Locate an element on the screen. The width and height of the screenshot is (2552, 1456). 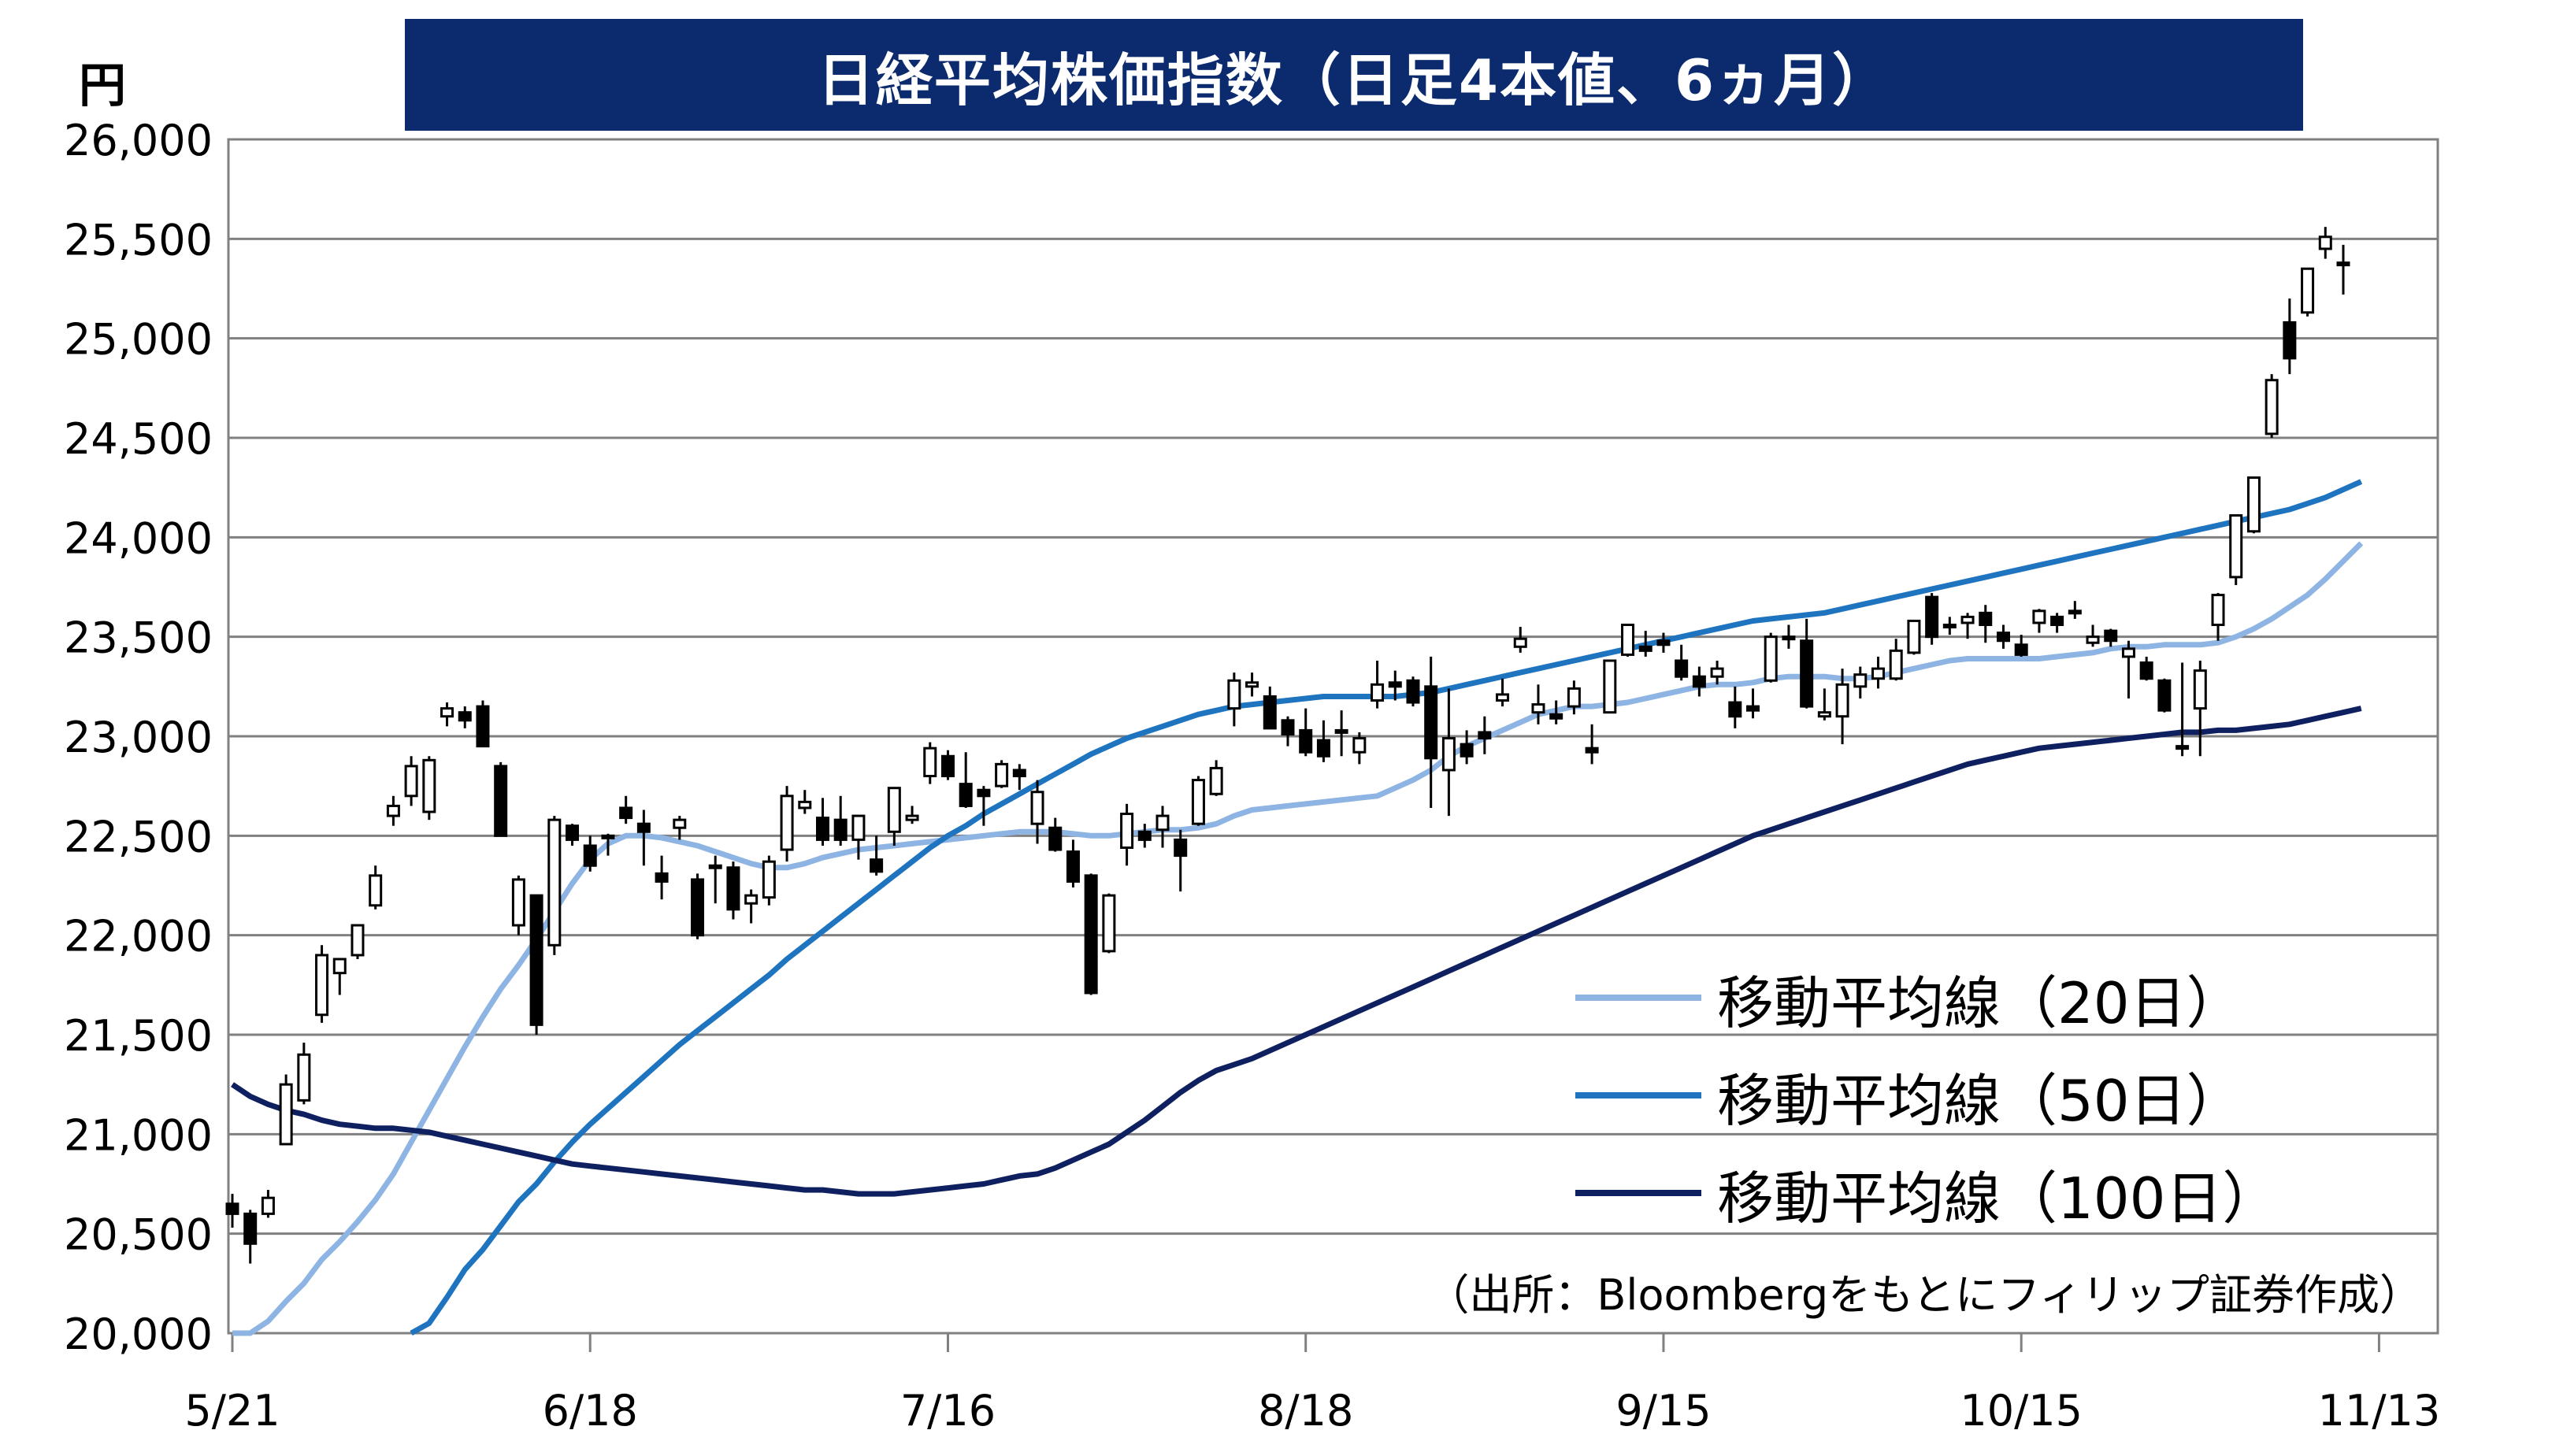
legend-swatch-ma20 is located at coordinates (1638, 998).